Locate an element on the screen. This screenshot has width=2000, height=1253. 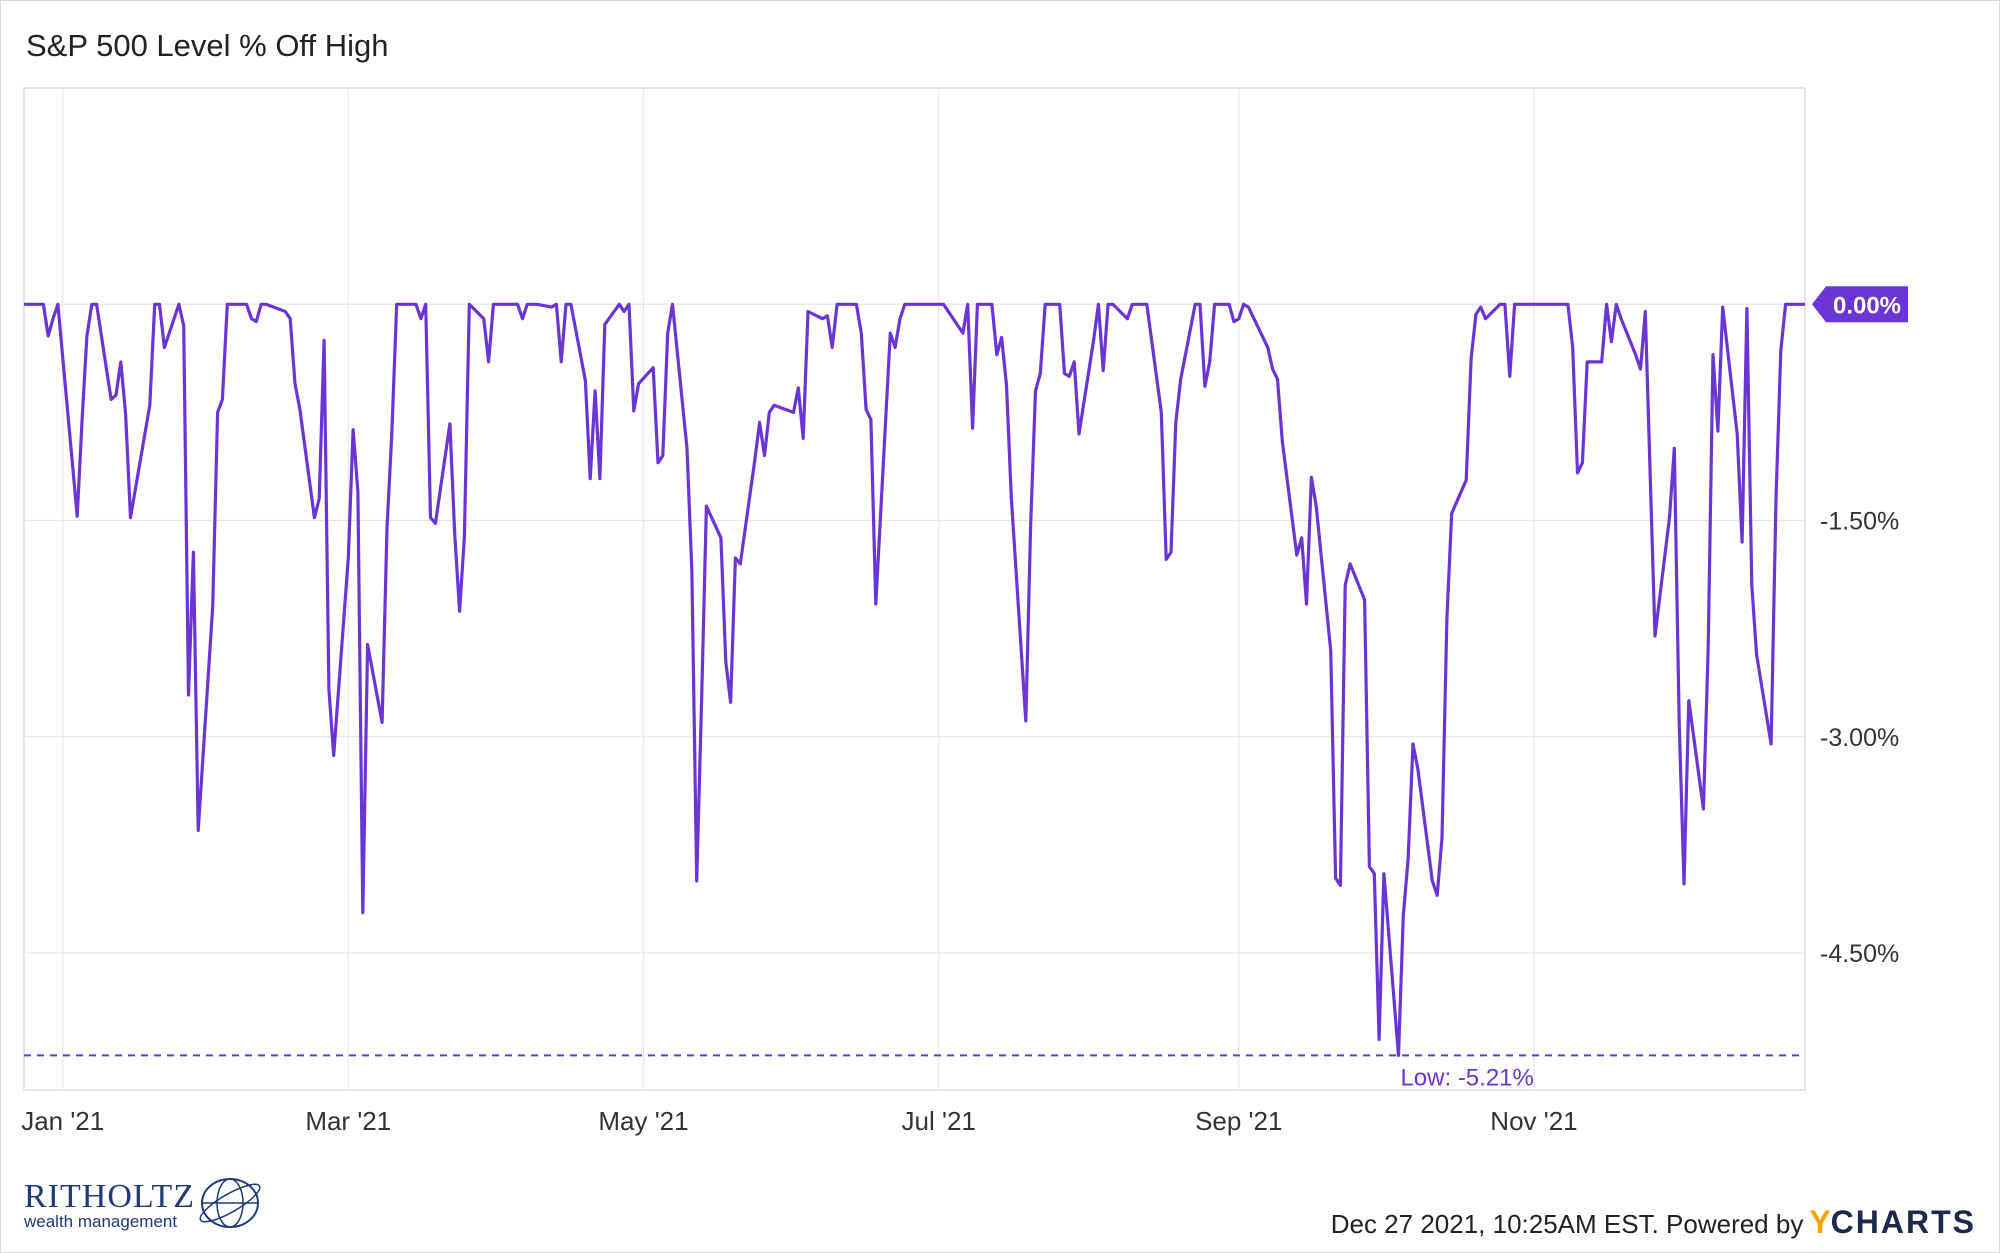
y-tick-label: -3.00% is located at coordinates (1859, 738).